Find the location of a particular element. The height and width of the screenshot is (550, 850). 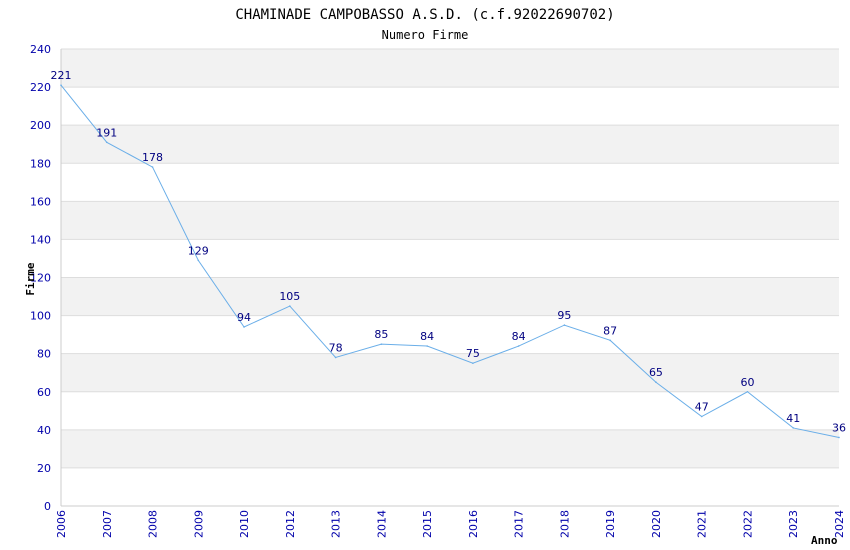

data-label: 85 is located at coordinates (381, 334).